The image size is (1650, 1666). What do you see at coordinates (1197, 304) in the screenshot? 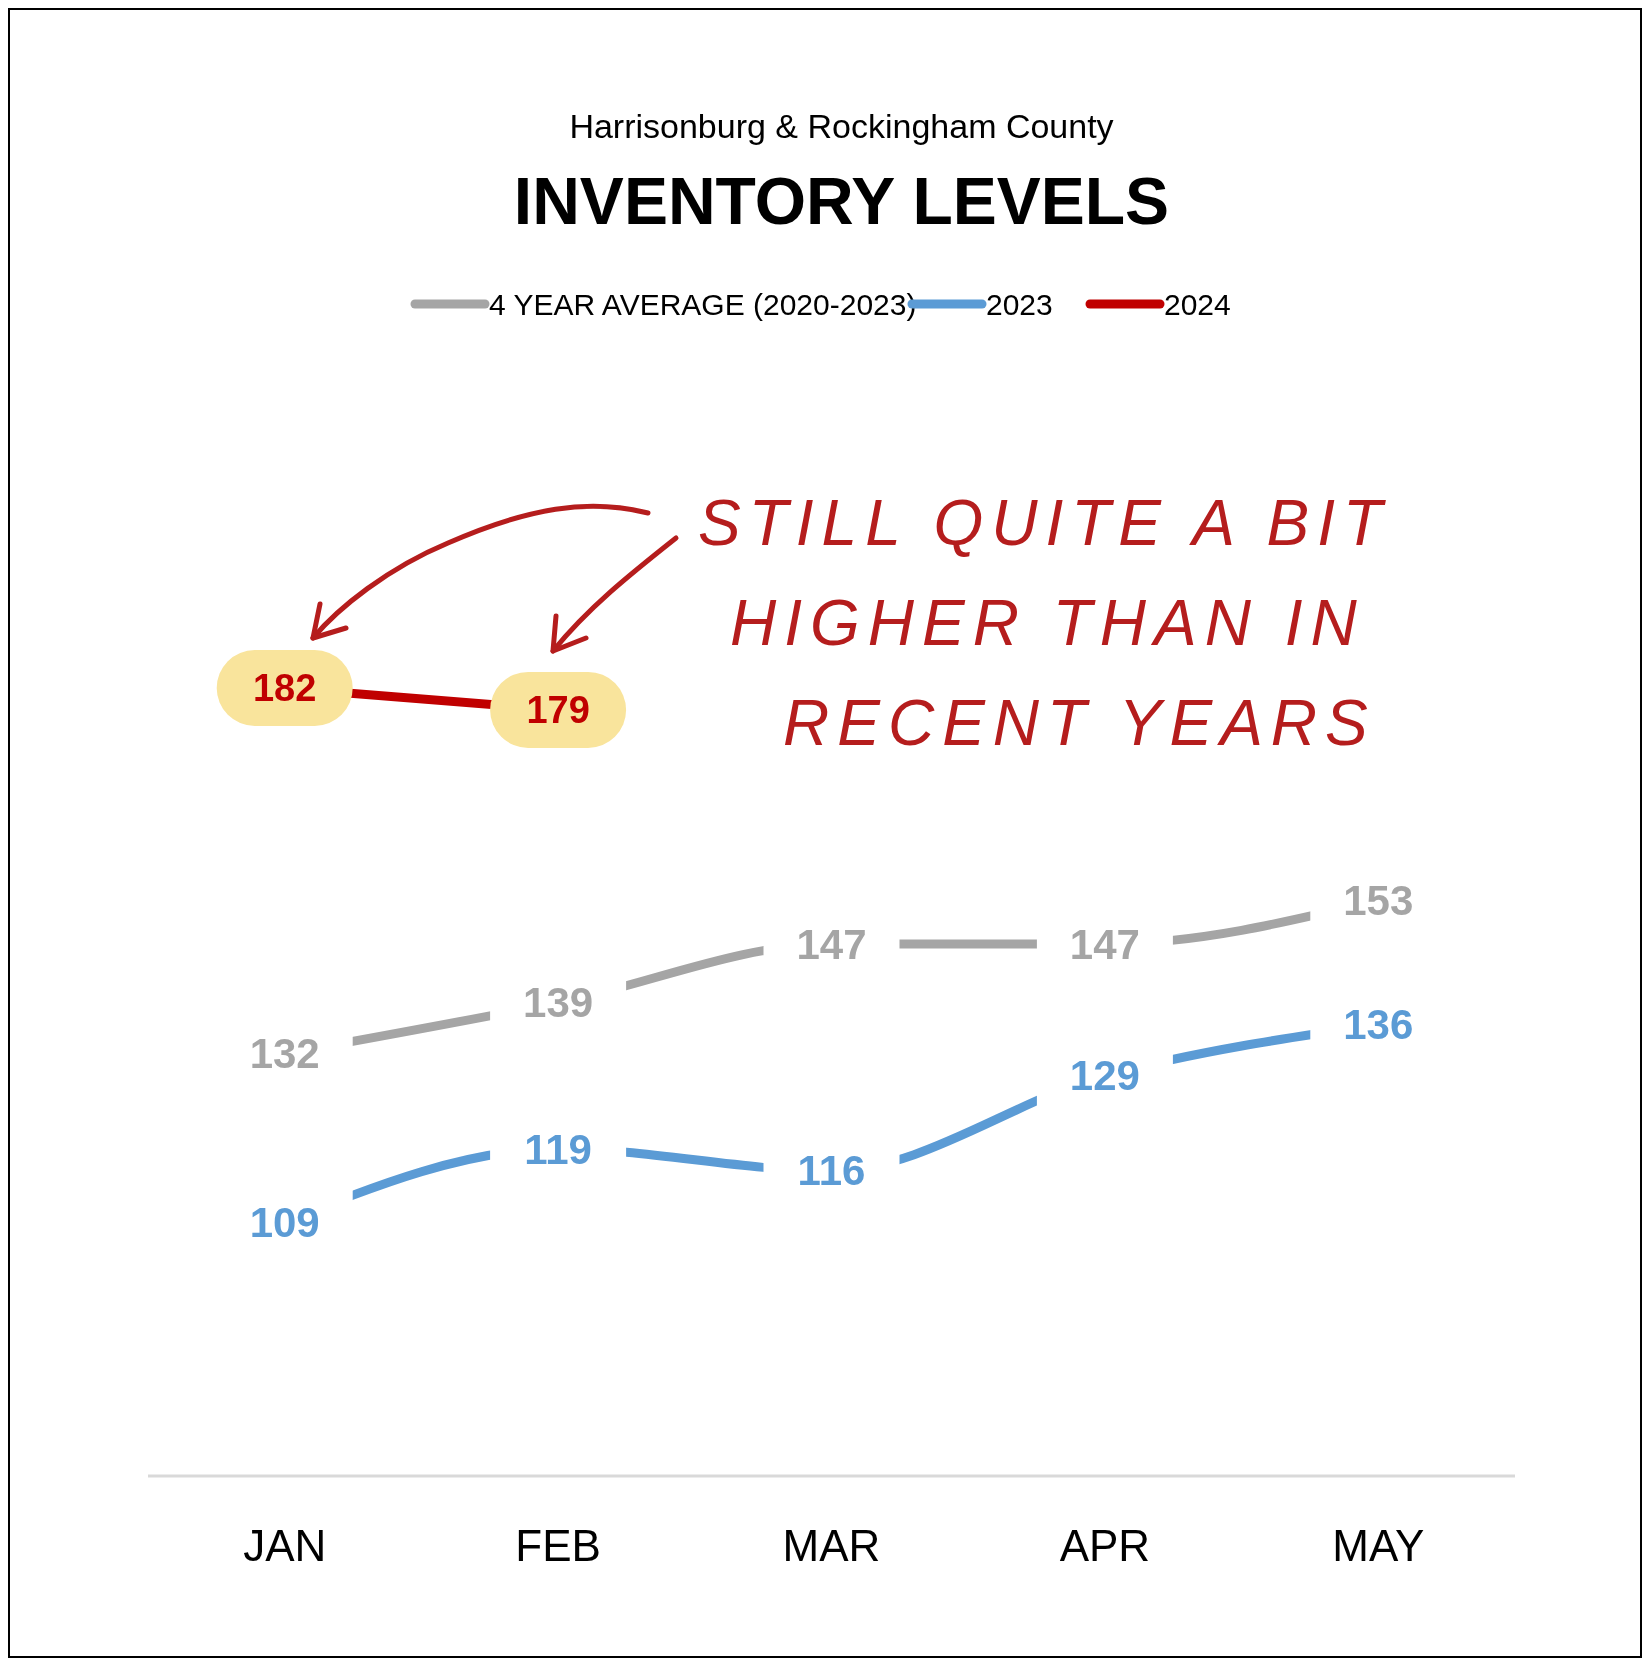
I see `legend-label: 2024` at bounding box center [1197, 304].